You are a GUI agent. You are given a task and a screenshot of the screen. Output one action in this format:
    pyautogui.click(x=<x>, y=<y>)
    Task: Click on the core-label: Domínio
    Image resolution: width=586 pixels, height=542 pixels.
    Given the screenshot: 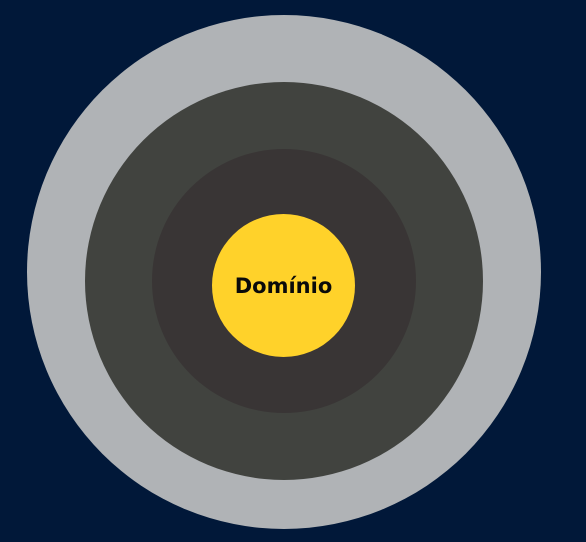 What is the action you would take?
    pyautogui.click(x=283, y=285)
    